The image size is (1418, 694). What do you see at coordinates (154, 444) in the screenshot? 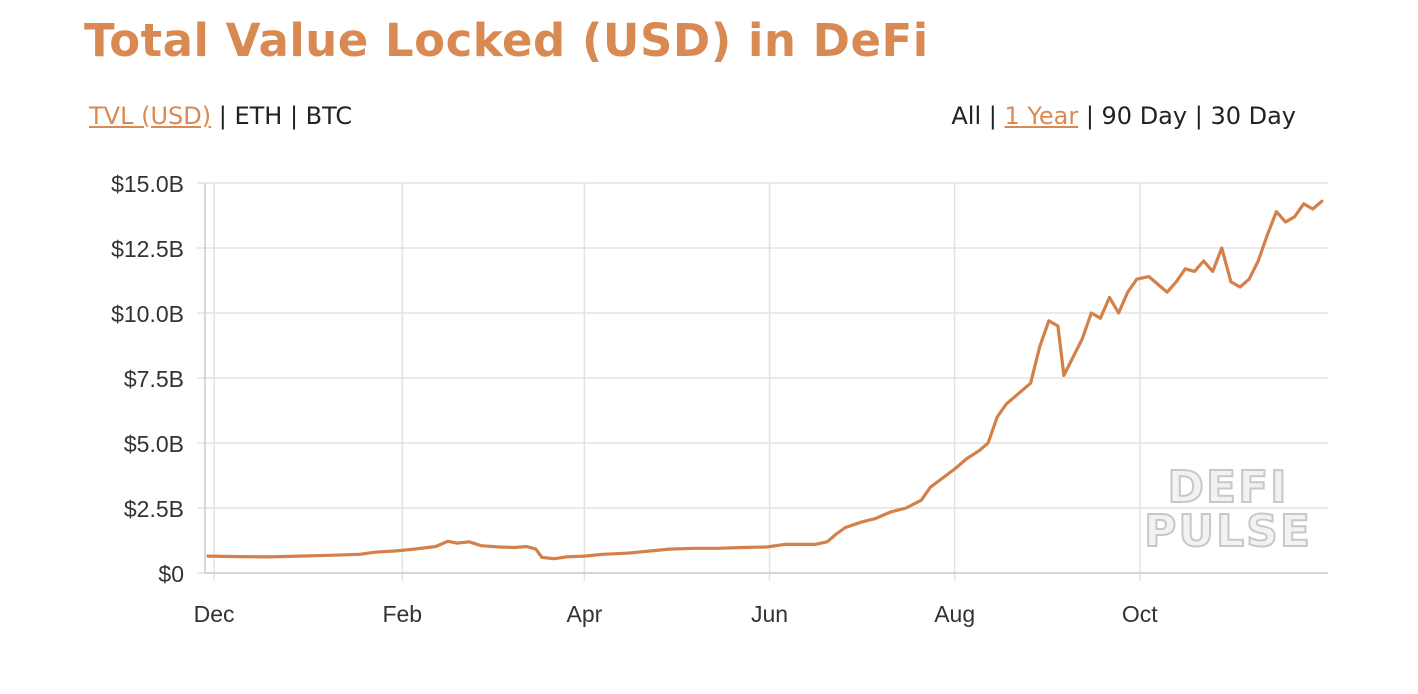
I see `y-tick-label: $5.0B` at bounding box center [154, 444].